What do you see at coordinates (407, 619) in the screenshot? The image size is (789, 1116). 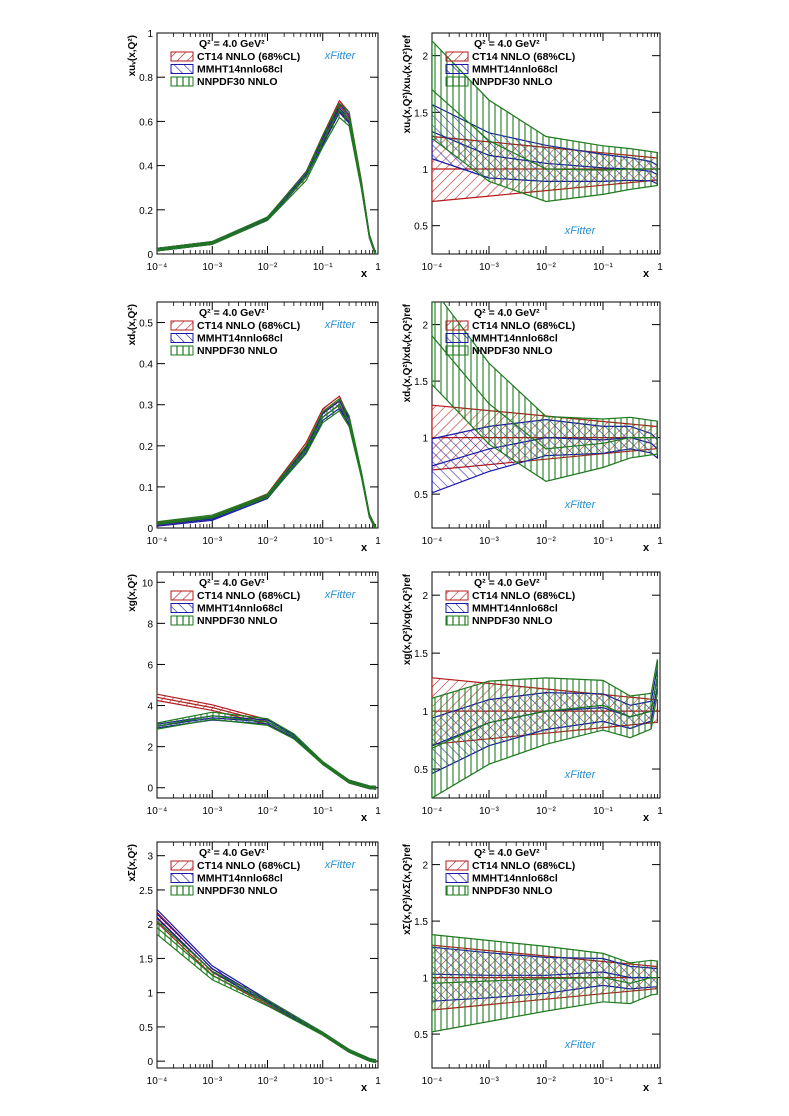 I see `y-axis-label: xg(x,Q²)/xg(x,Q²)ref` at bounding box center [407, 619].